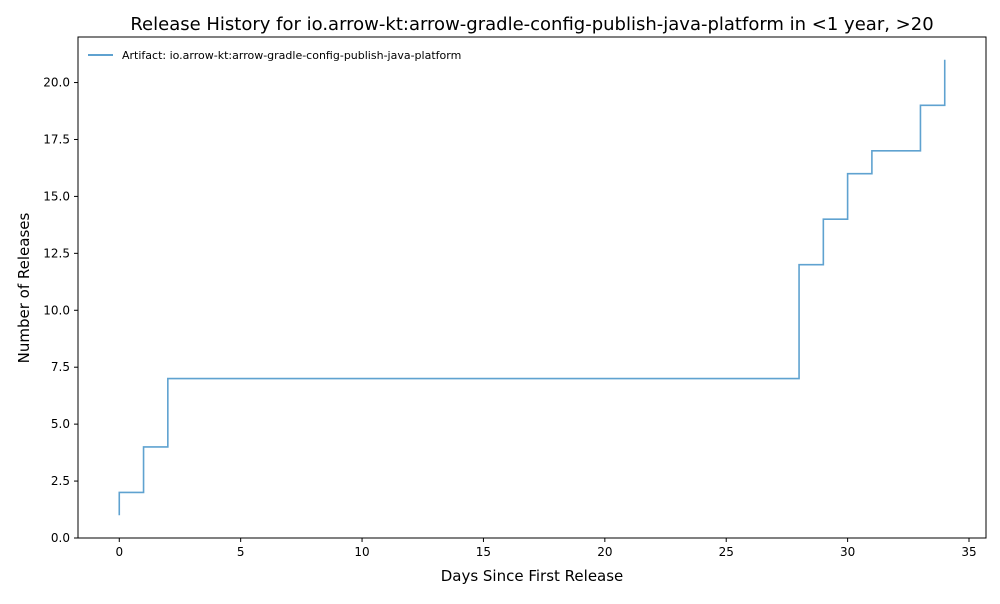  What do you see at coordinates (56, 253) in the screenshot?
I see `y-tick-label: 12.5` at bounding box center [56, 253].